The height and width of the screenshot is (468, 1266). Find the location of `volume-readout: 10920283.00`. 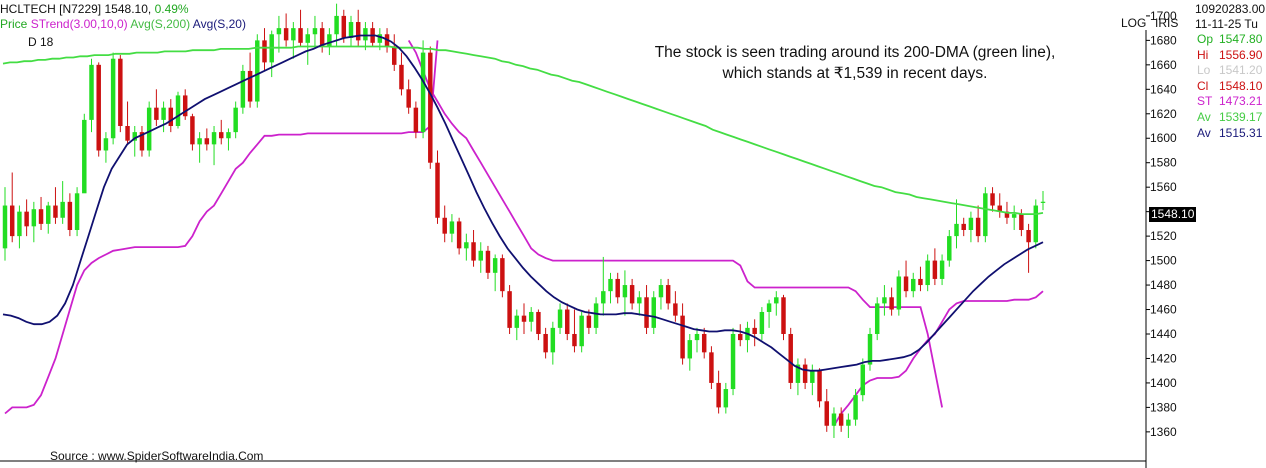

volume-readout: 10920283.00 is located at coordinates (1230, 9).